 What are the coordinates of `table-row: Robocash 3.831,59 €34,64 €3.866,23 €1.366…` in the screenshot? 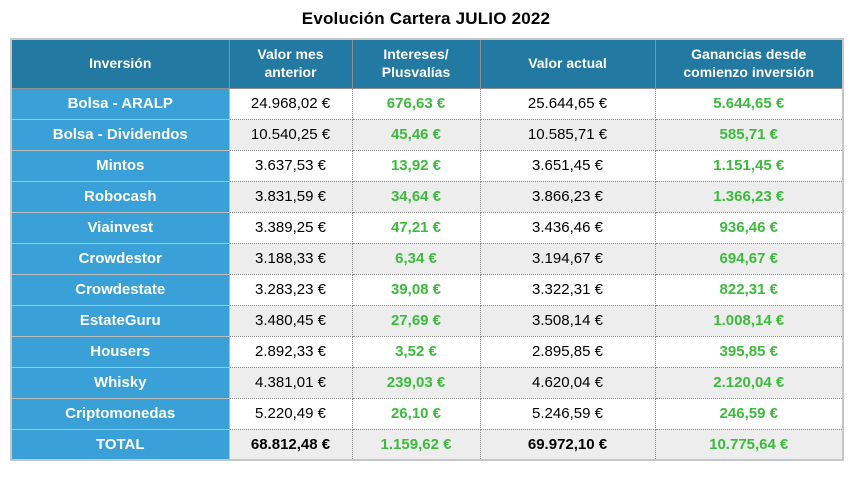 It's located at (427, 196).